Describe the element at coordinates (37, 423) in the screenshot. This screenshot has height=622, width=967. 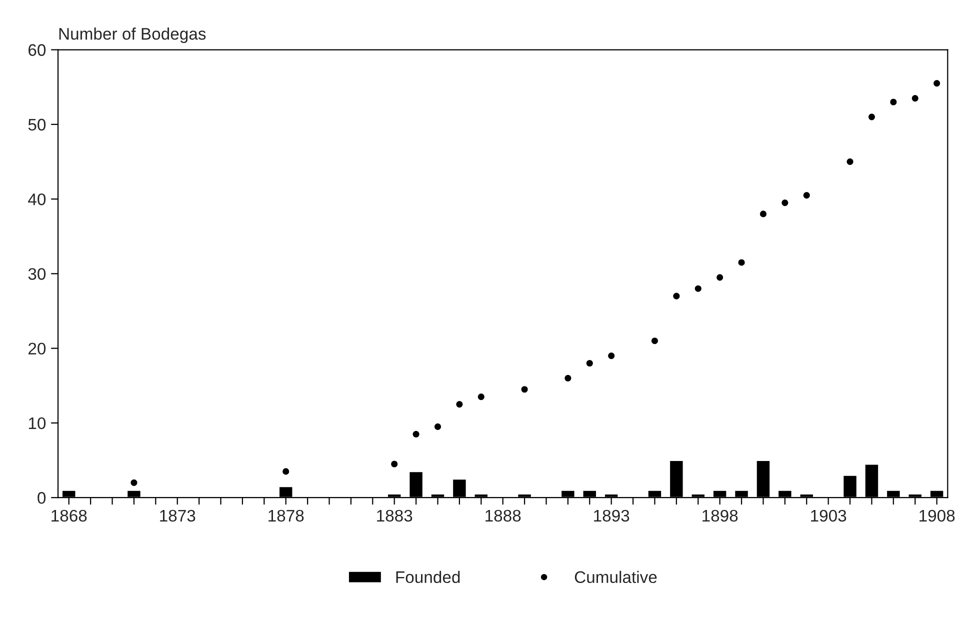
I see `y-tick-label: 10` at that location.